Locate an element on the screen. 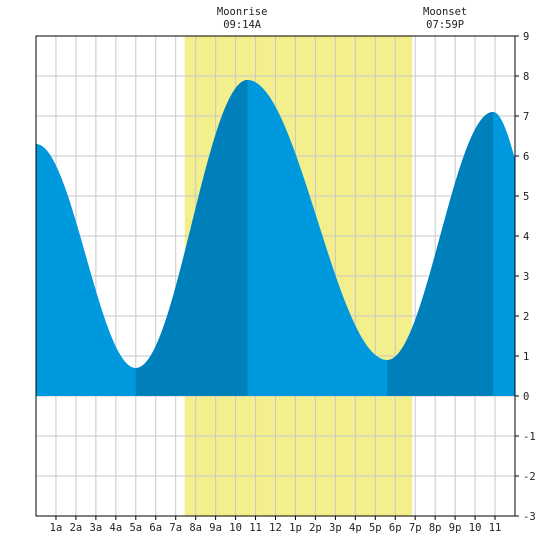 This screenshot has width=550, height=550. x-tick-label: 9a is located at coordinates (215, 528).